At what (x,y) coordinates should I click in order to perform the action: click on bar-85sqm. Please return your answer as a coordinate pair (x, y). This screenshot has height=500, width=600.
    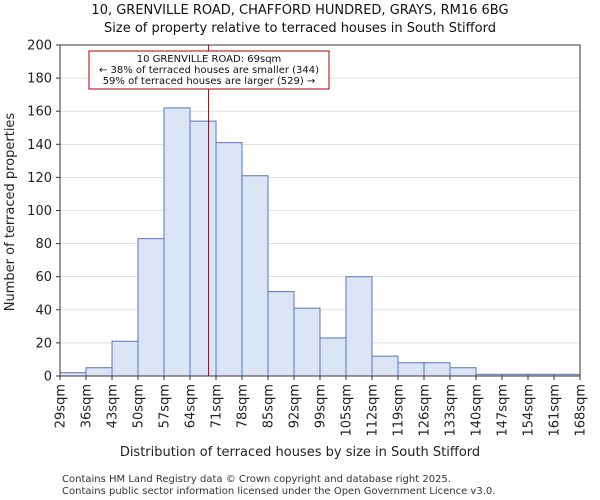
    Looking at the image, I should click on (281, 334).